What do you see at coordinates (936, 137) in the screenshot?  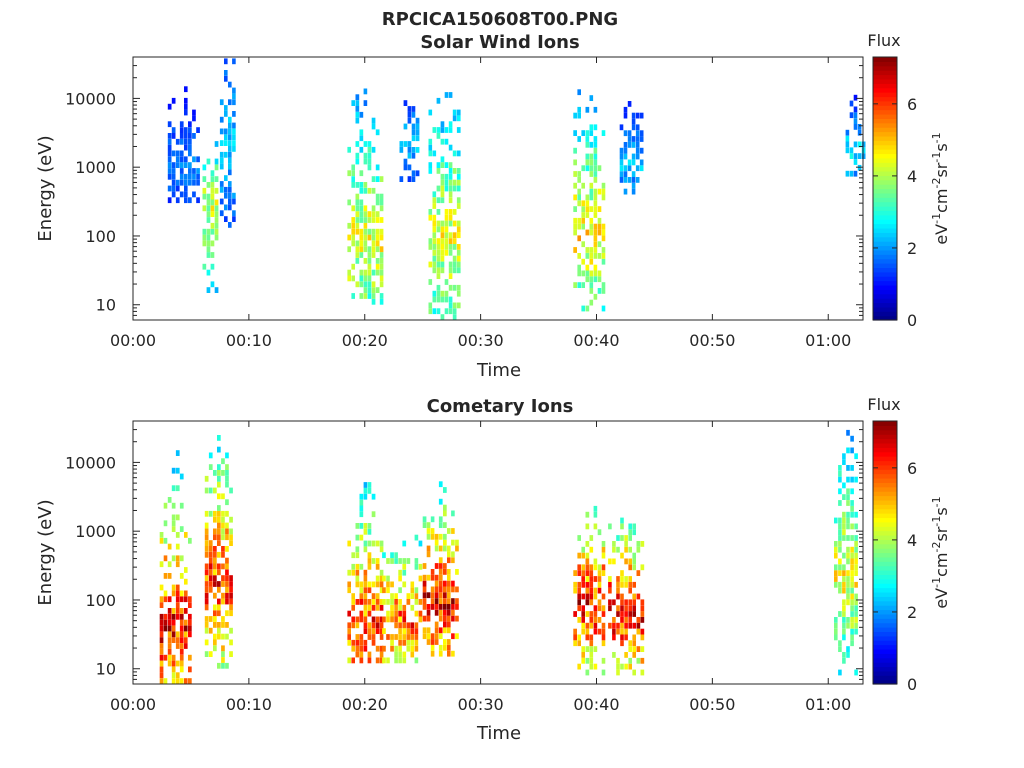 I see `unit-part: -1` at bounding box center [936, 137].